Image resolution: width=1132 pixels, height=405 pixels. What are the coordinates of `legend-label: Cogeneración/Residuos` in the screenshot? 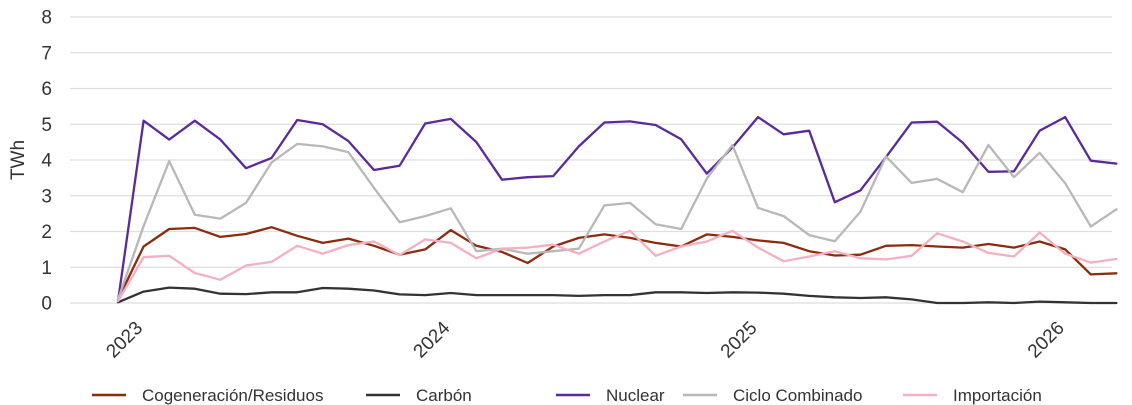 It's located at (232, 395).